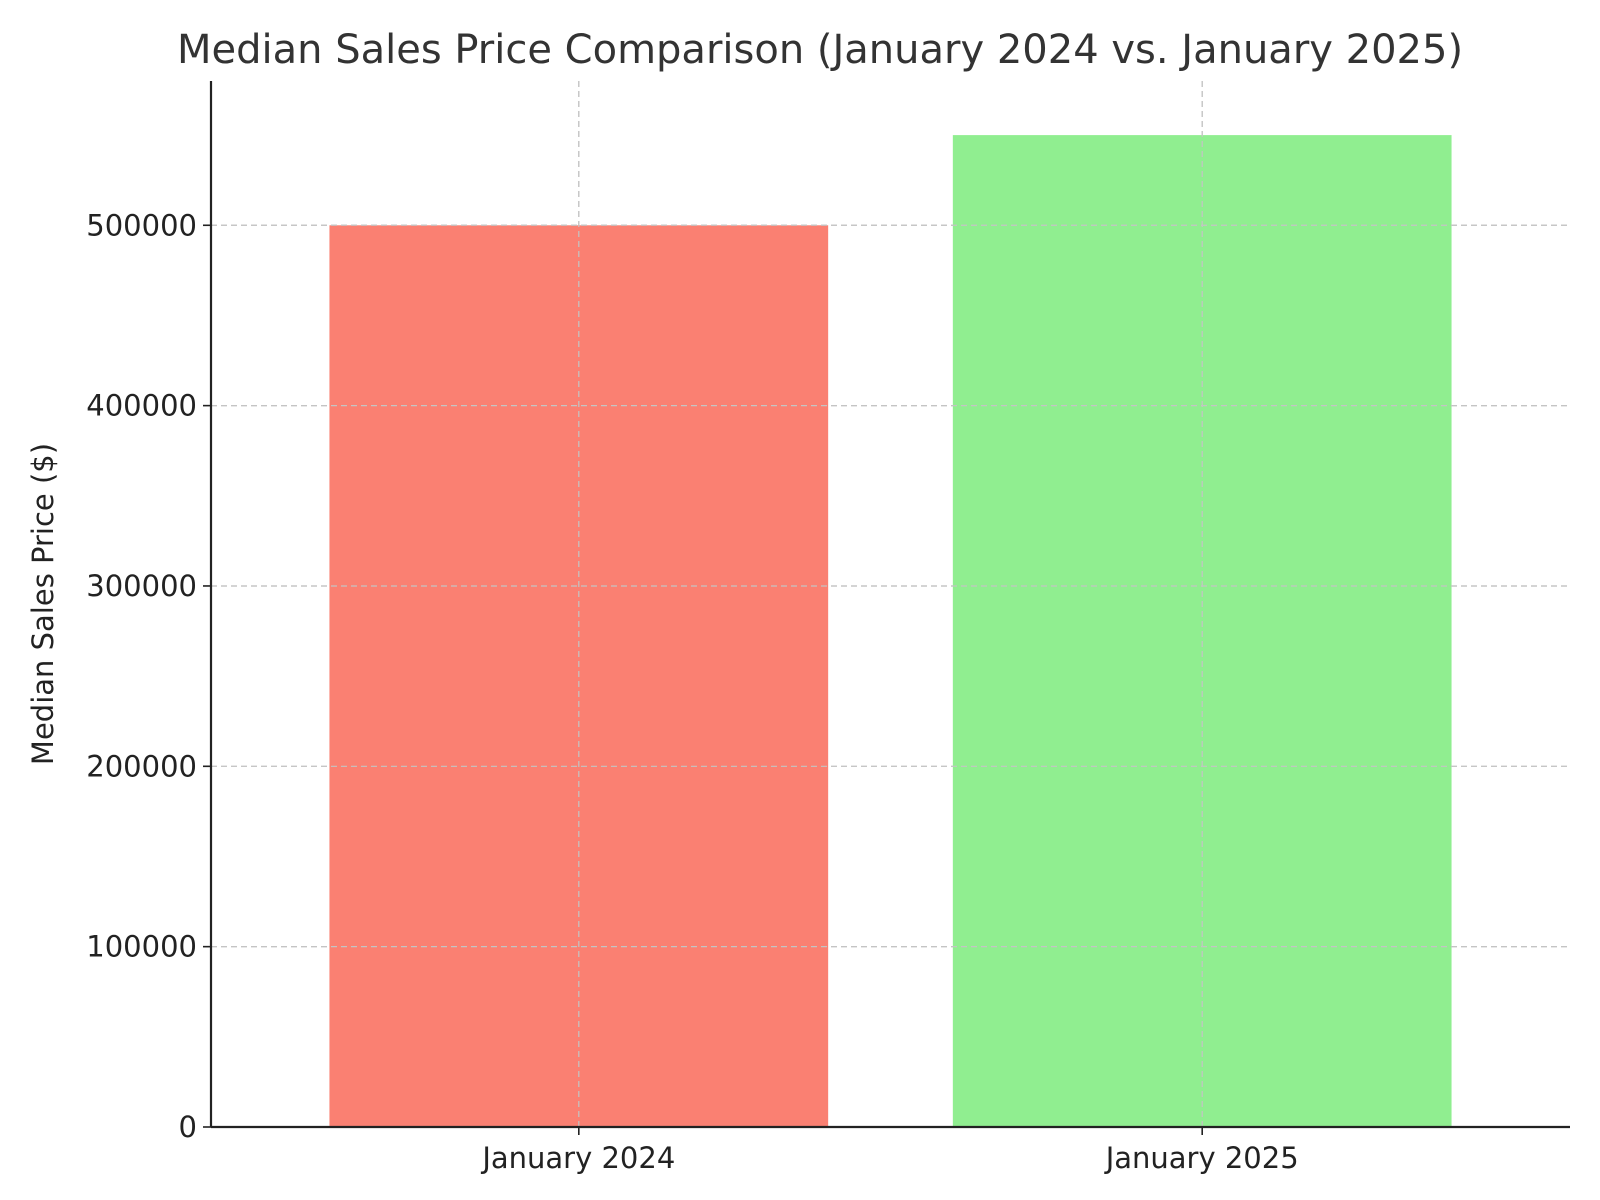  I want to click on y-tick-label: 200000, so click(141, 766).